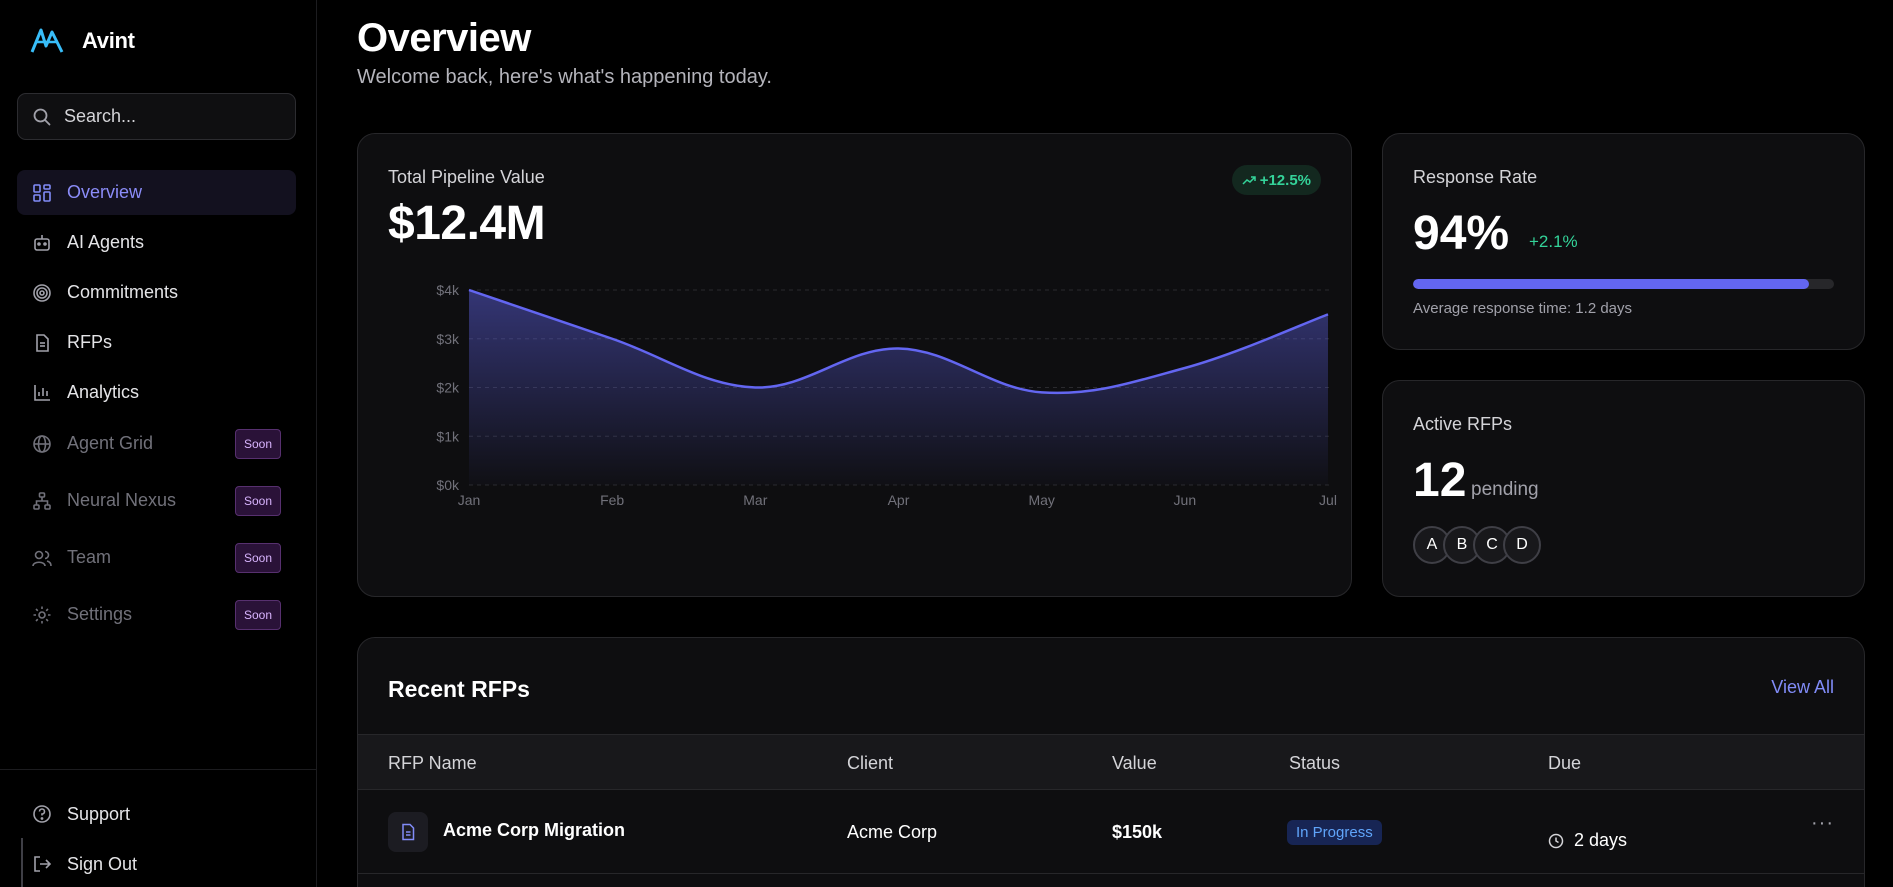 The height and width of the screenshot is (887, 1893). What do you see at coordinates (1623, 488) in the screenshot?
I see `active-rfps-card: Active RFPs 12 pending A B C D` at bounding box center [1623, 488].